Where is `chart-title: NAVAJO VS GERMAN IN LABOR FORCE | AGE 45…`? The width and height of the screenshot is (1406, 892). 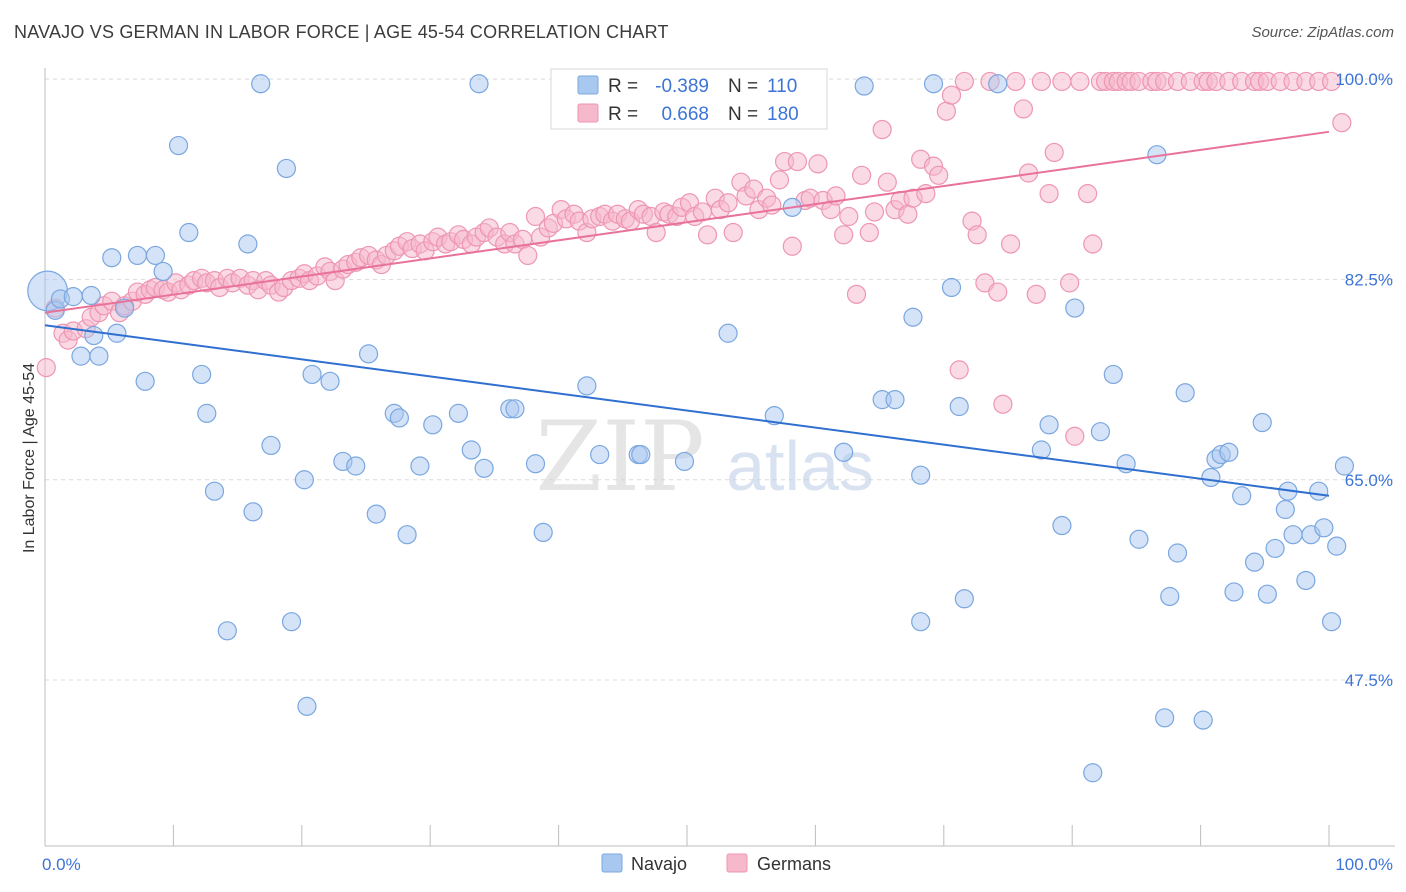
chart-title: NAVAJO VS GERMAN IN LABOR FORCE | AGE 45… is located at coordinates (341, 32).